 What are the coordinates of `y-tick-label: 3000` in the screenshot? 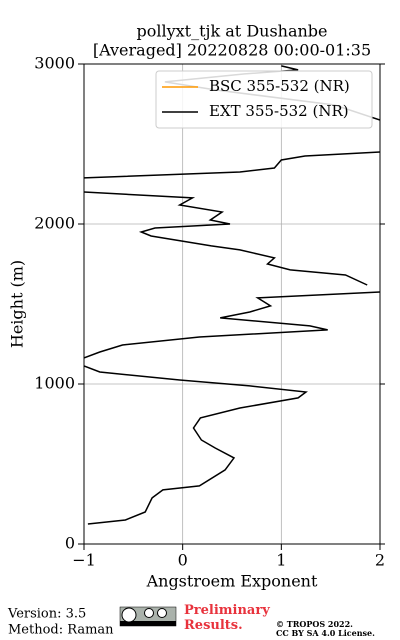 It's located at (54, 63).